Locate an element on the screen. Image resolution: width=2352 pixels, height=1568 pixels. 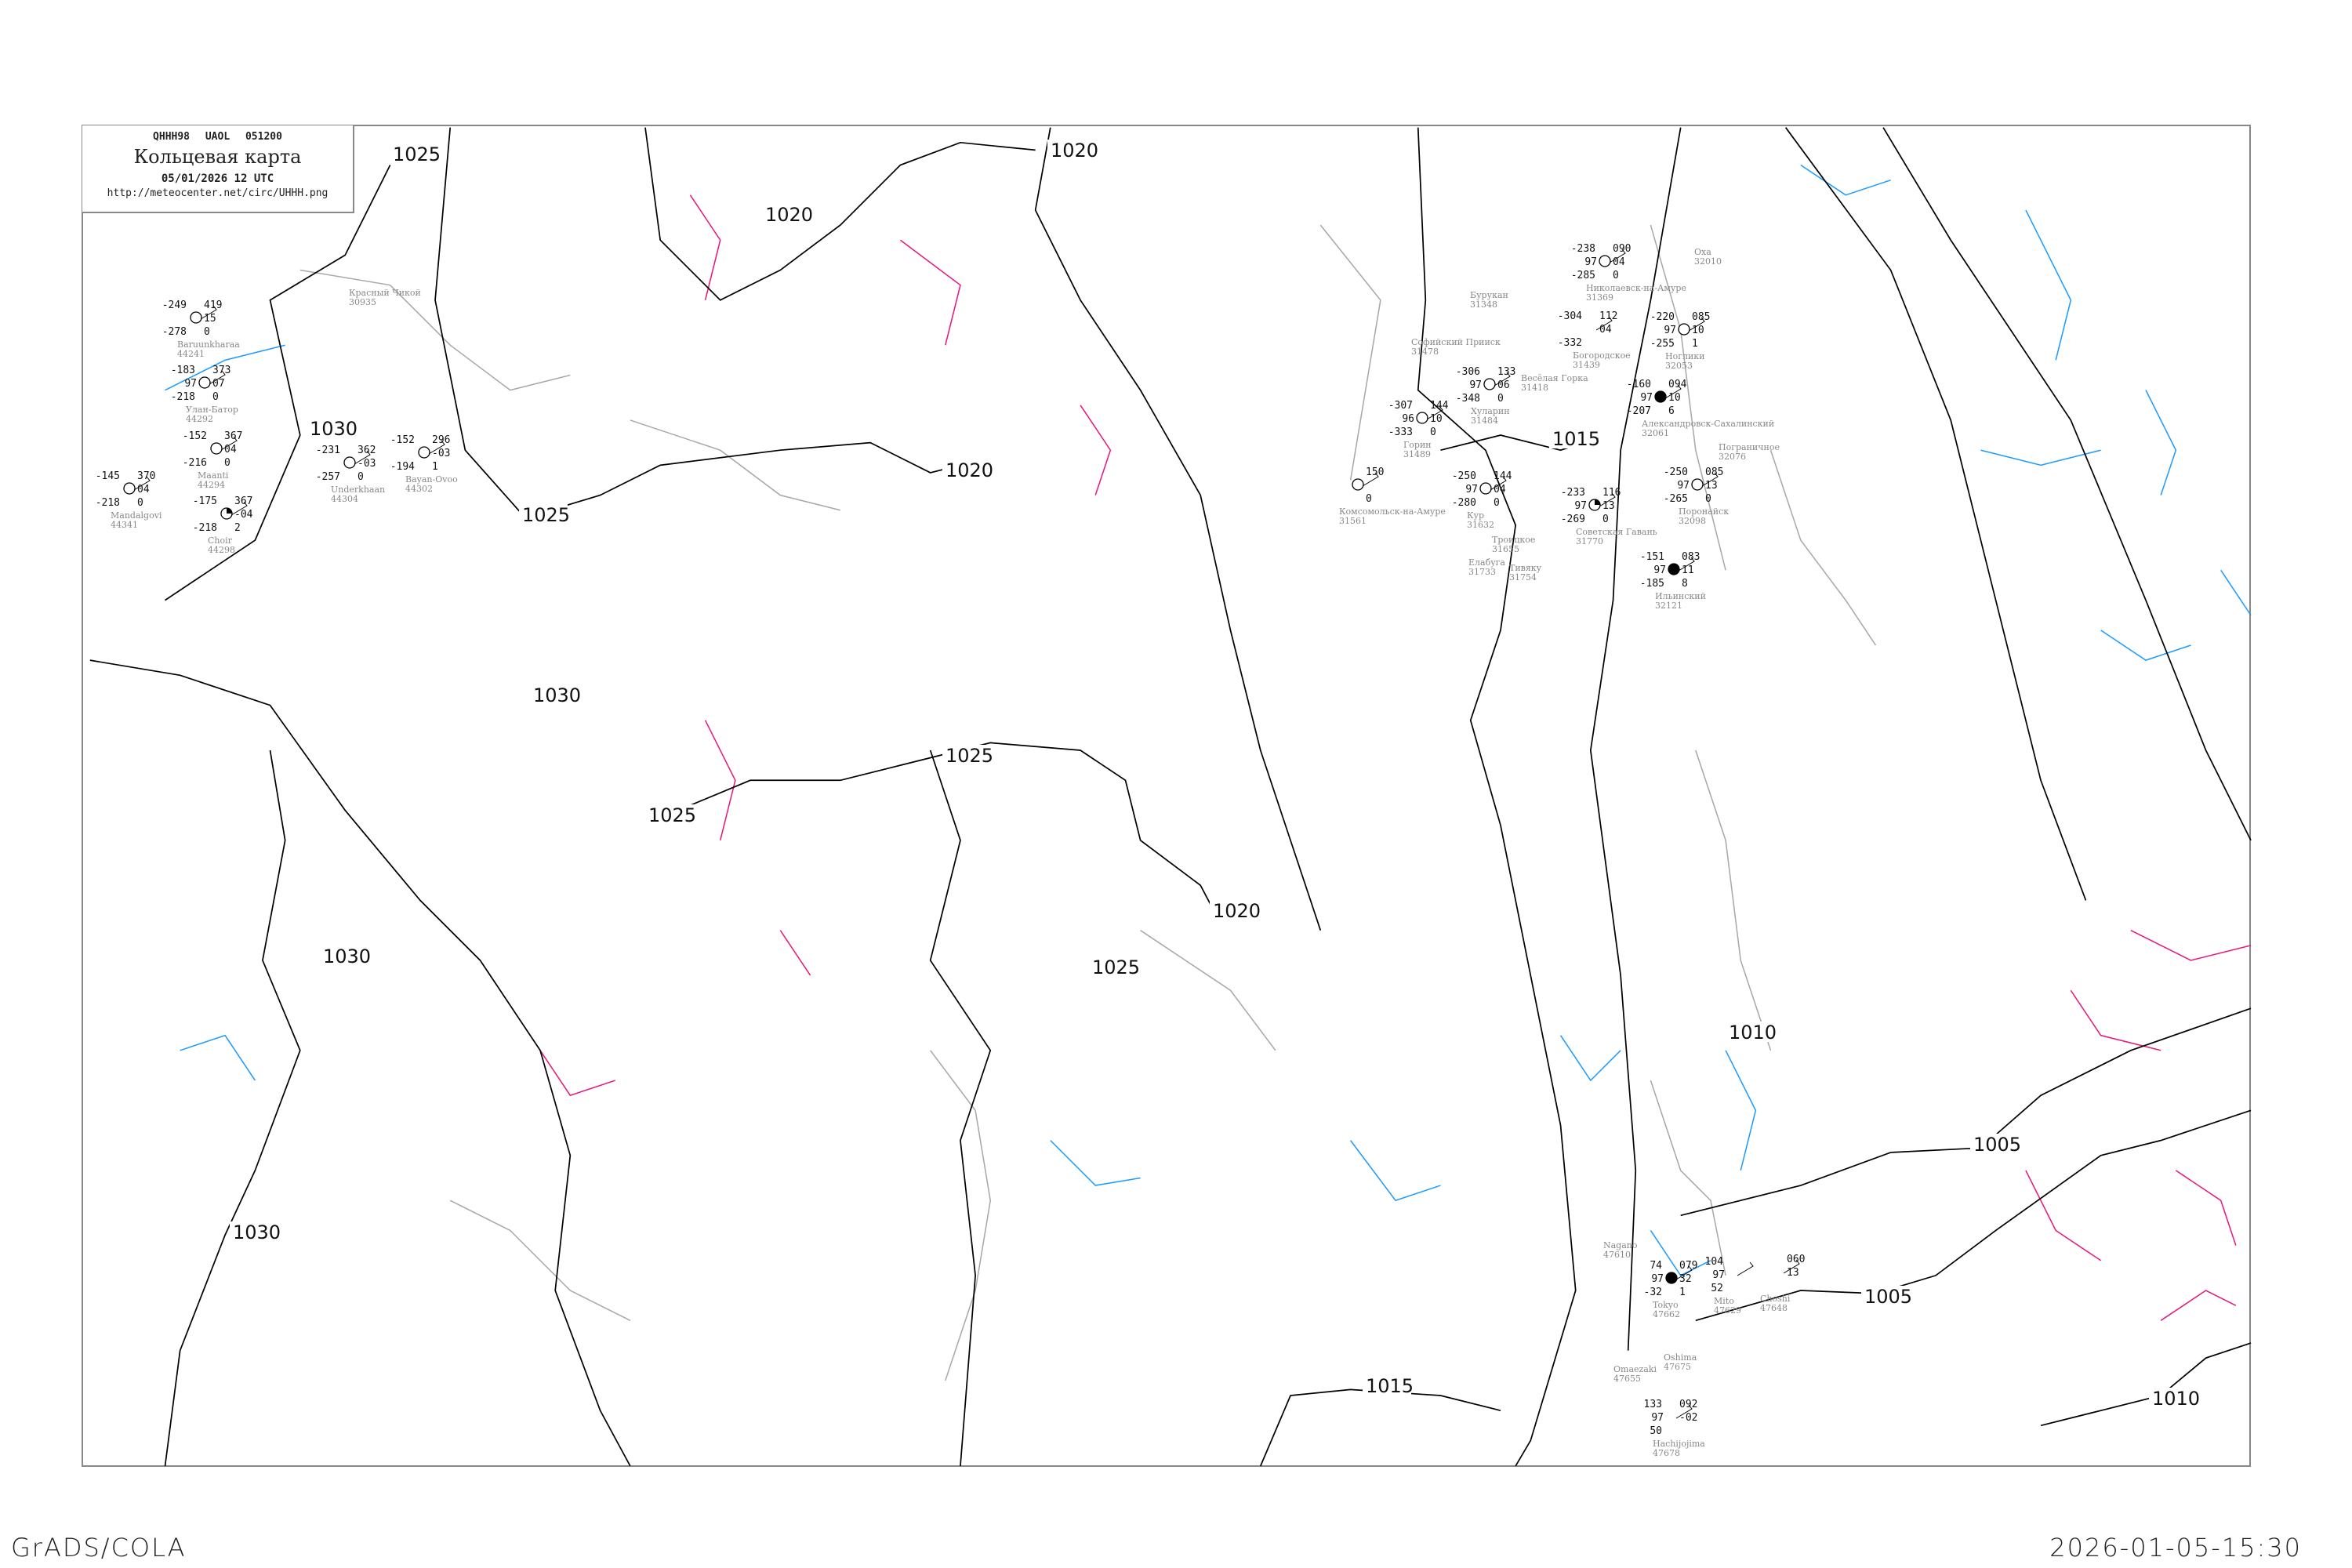
place-id: 32076 is located at coordinates (1732, 457).